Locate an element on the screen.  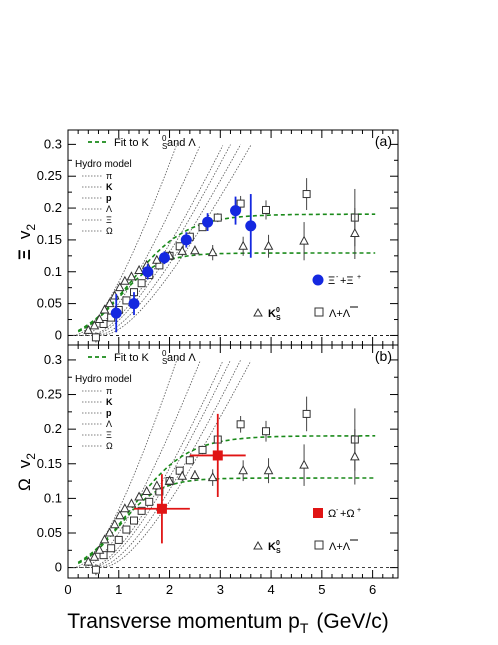
legend-lambda-label: Λ+Λ is located at coordinates (340, 314).